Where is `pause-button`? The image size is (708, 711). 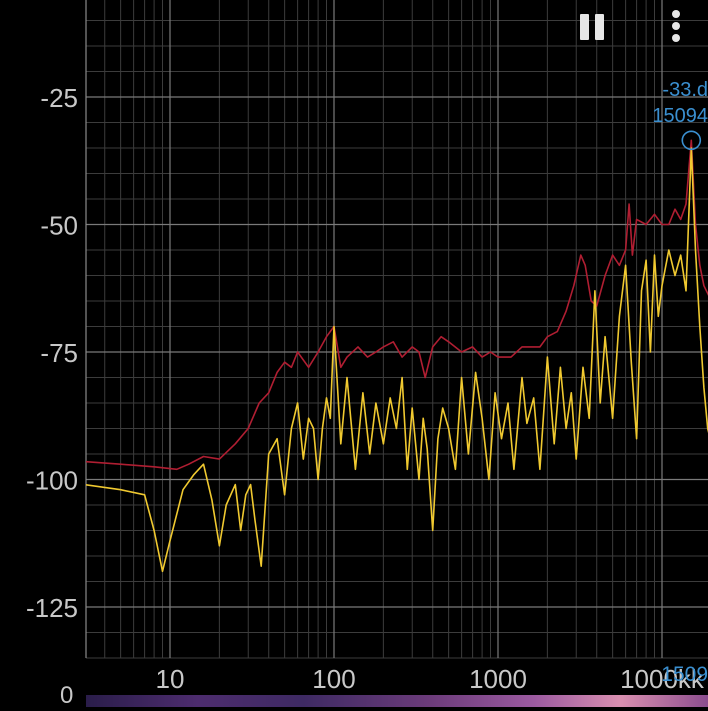 pause-button is located at coordinates (592, 26).